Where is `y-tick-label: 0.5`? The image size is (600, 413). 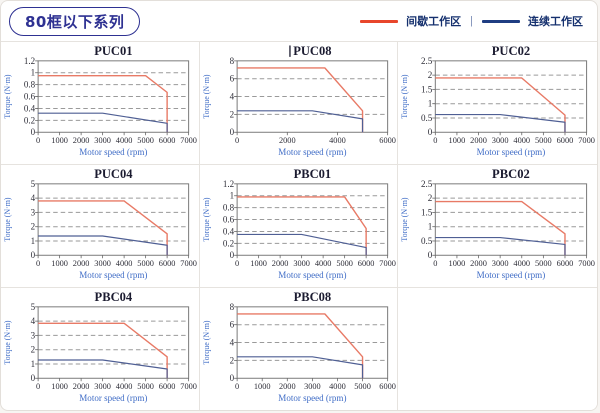 y-tick-label: 0.5 is located at coordinates (427, 241).